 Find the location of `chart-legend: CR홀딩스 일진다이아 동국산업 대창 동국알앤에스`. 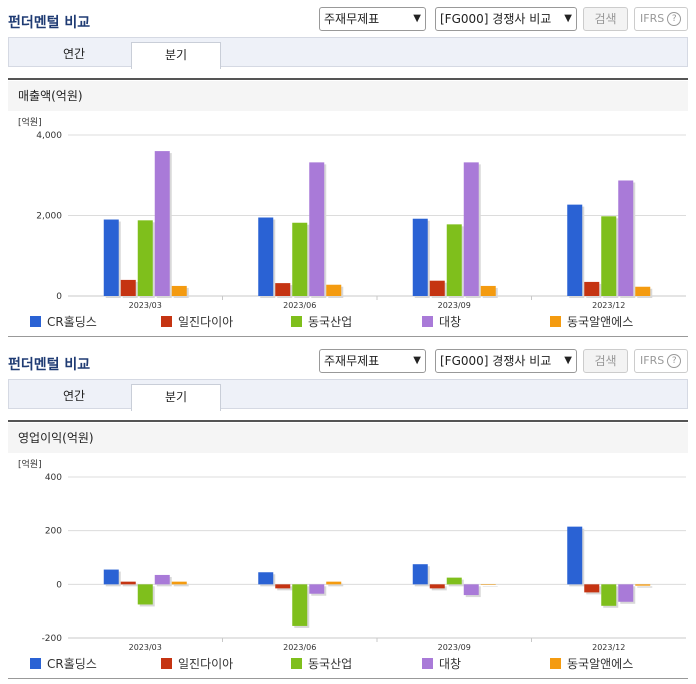

chart-legend: CR홀딩스 일진다이아 동국산업 대창 동국알앤에스 is located at coordinates (360, 321).